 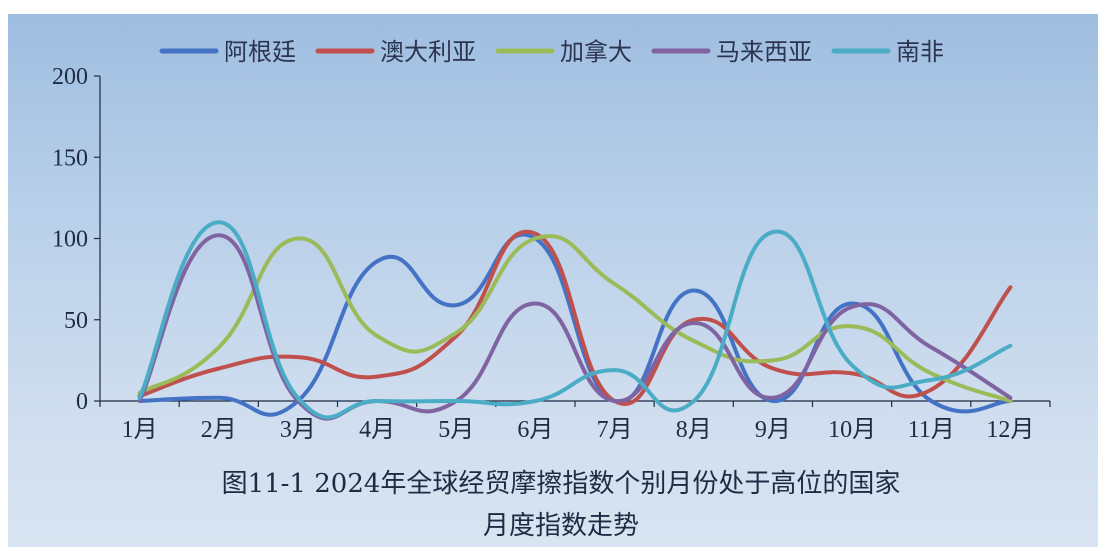 What do you see at coordinates (615, 430) in the screenshot?
I see `x-tick-label: 7月` at bounding box center [615, 430].